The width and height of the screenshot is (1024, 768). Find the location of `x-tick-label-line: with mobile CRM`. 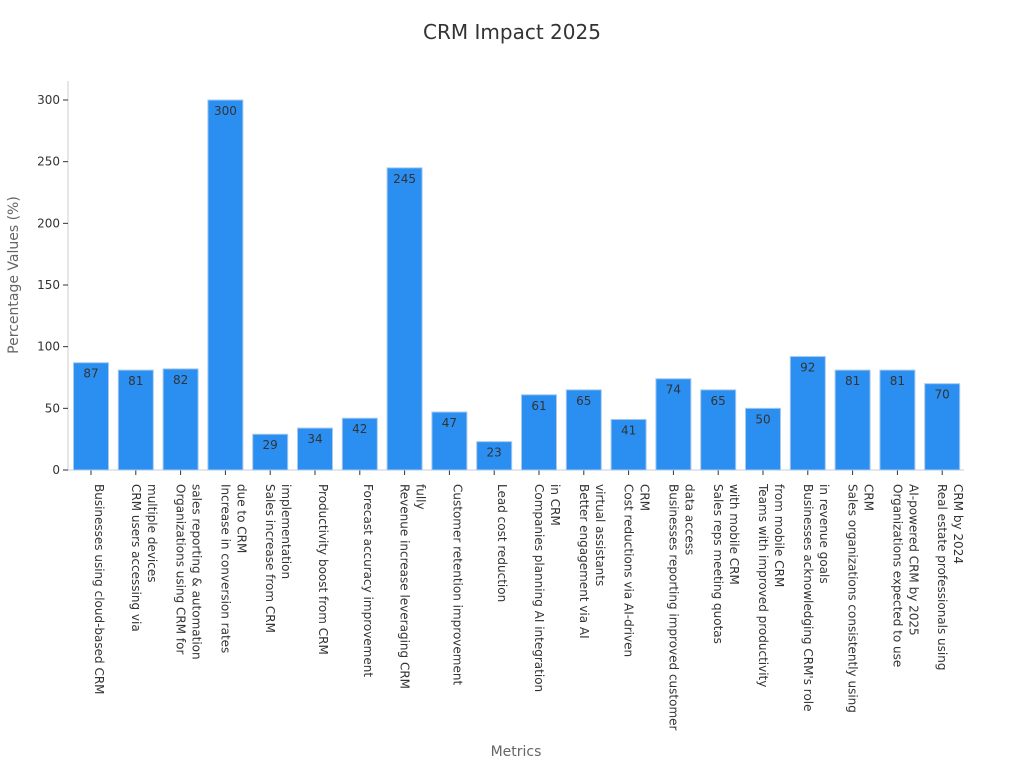

x-tick-label-line: with mobile CRM is located at coordinates (734, 534).